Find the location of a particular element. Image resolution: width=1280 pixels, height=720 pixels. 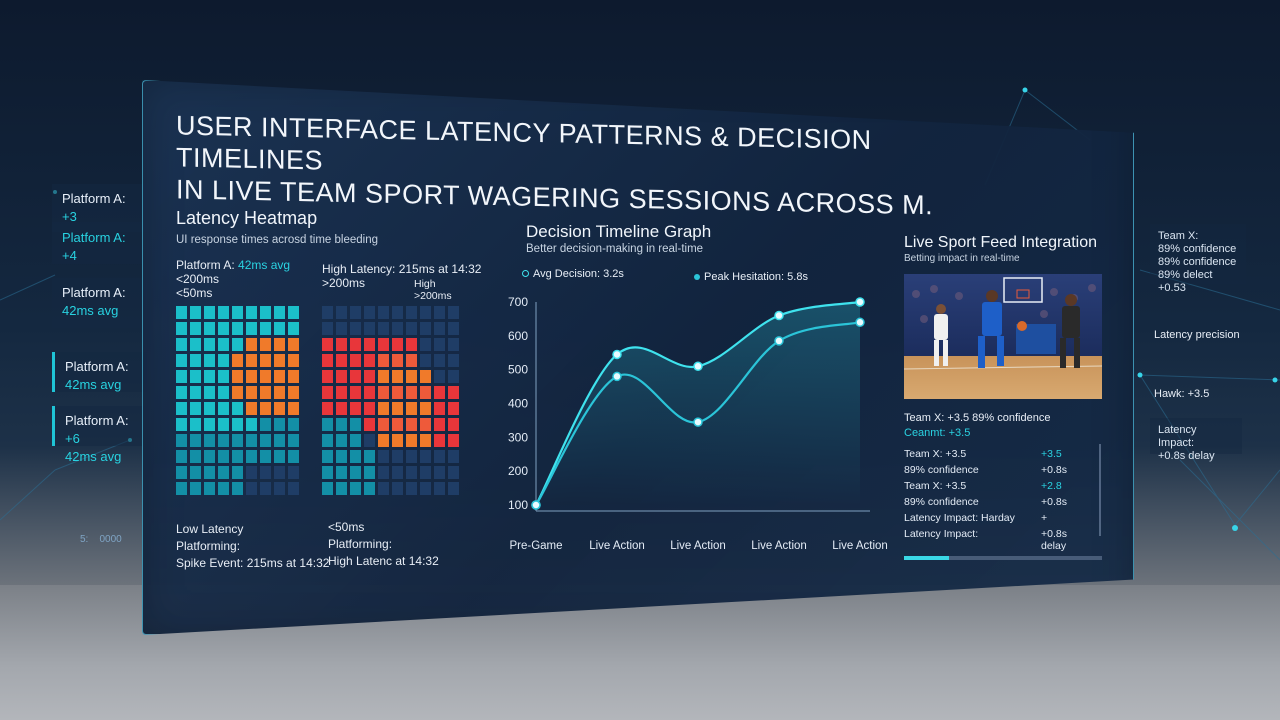

feed-row-left: Team X: +3.5 is located at coordinates (935, 454).